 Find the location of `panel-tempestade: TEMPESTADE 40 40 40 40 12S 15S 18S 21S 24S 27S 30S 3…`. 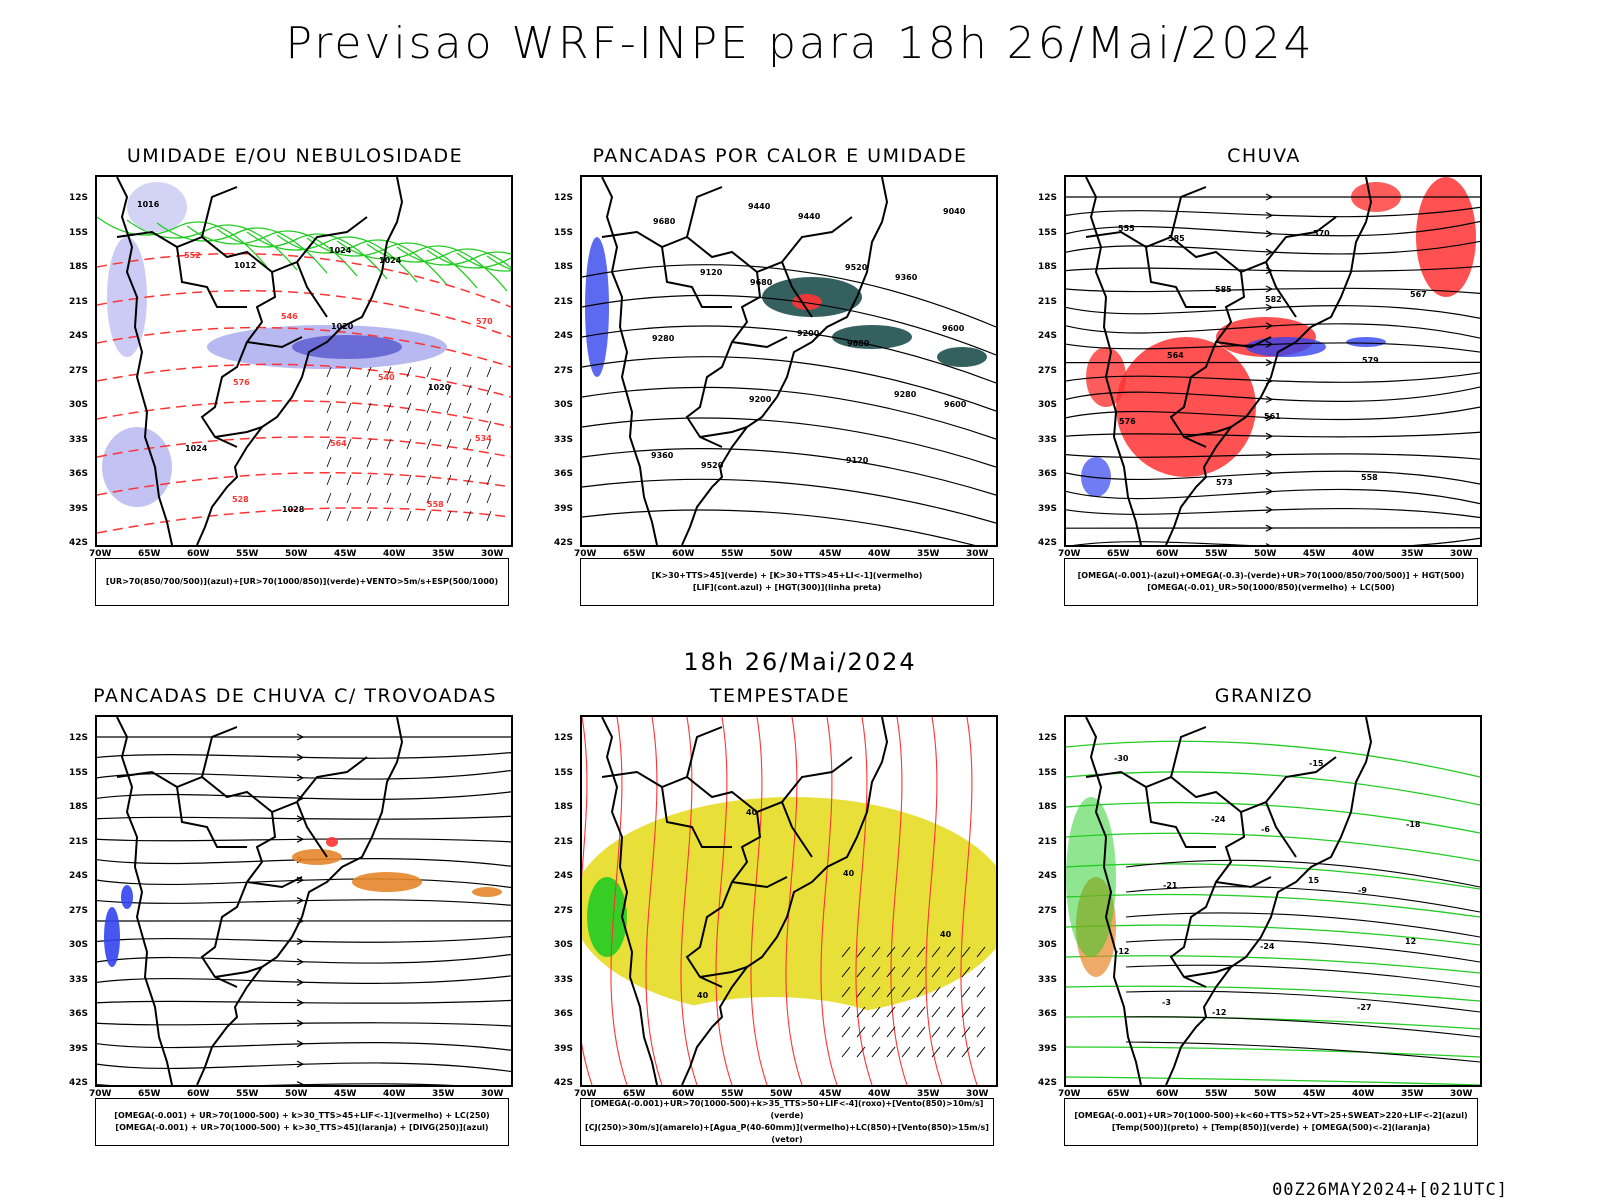

panel-tempestade: TEMPESTADE 40 40 40 40 12S 15S 18S 21S 24S 27S 30S 3… is located at coordinates (777, 935).